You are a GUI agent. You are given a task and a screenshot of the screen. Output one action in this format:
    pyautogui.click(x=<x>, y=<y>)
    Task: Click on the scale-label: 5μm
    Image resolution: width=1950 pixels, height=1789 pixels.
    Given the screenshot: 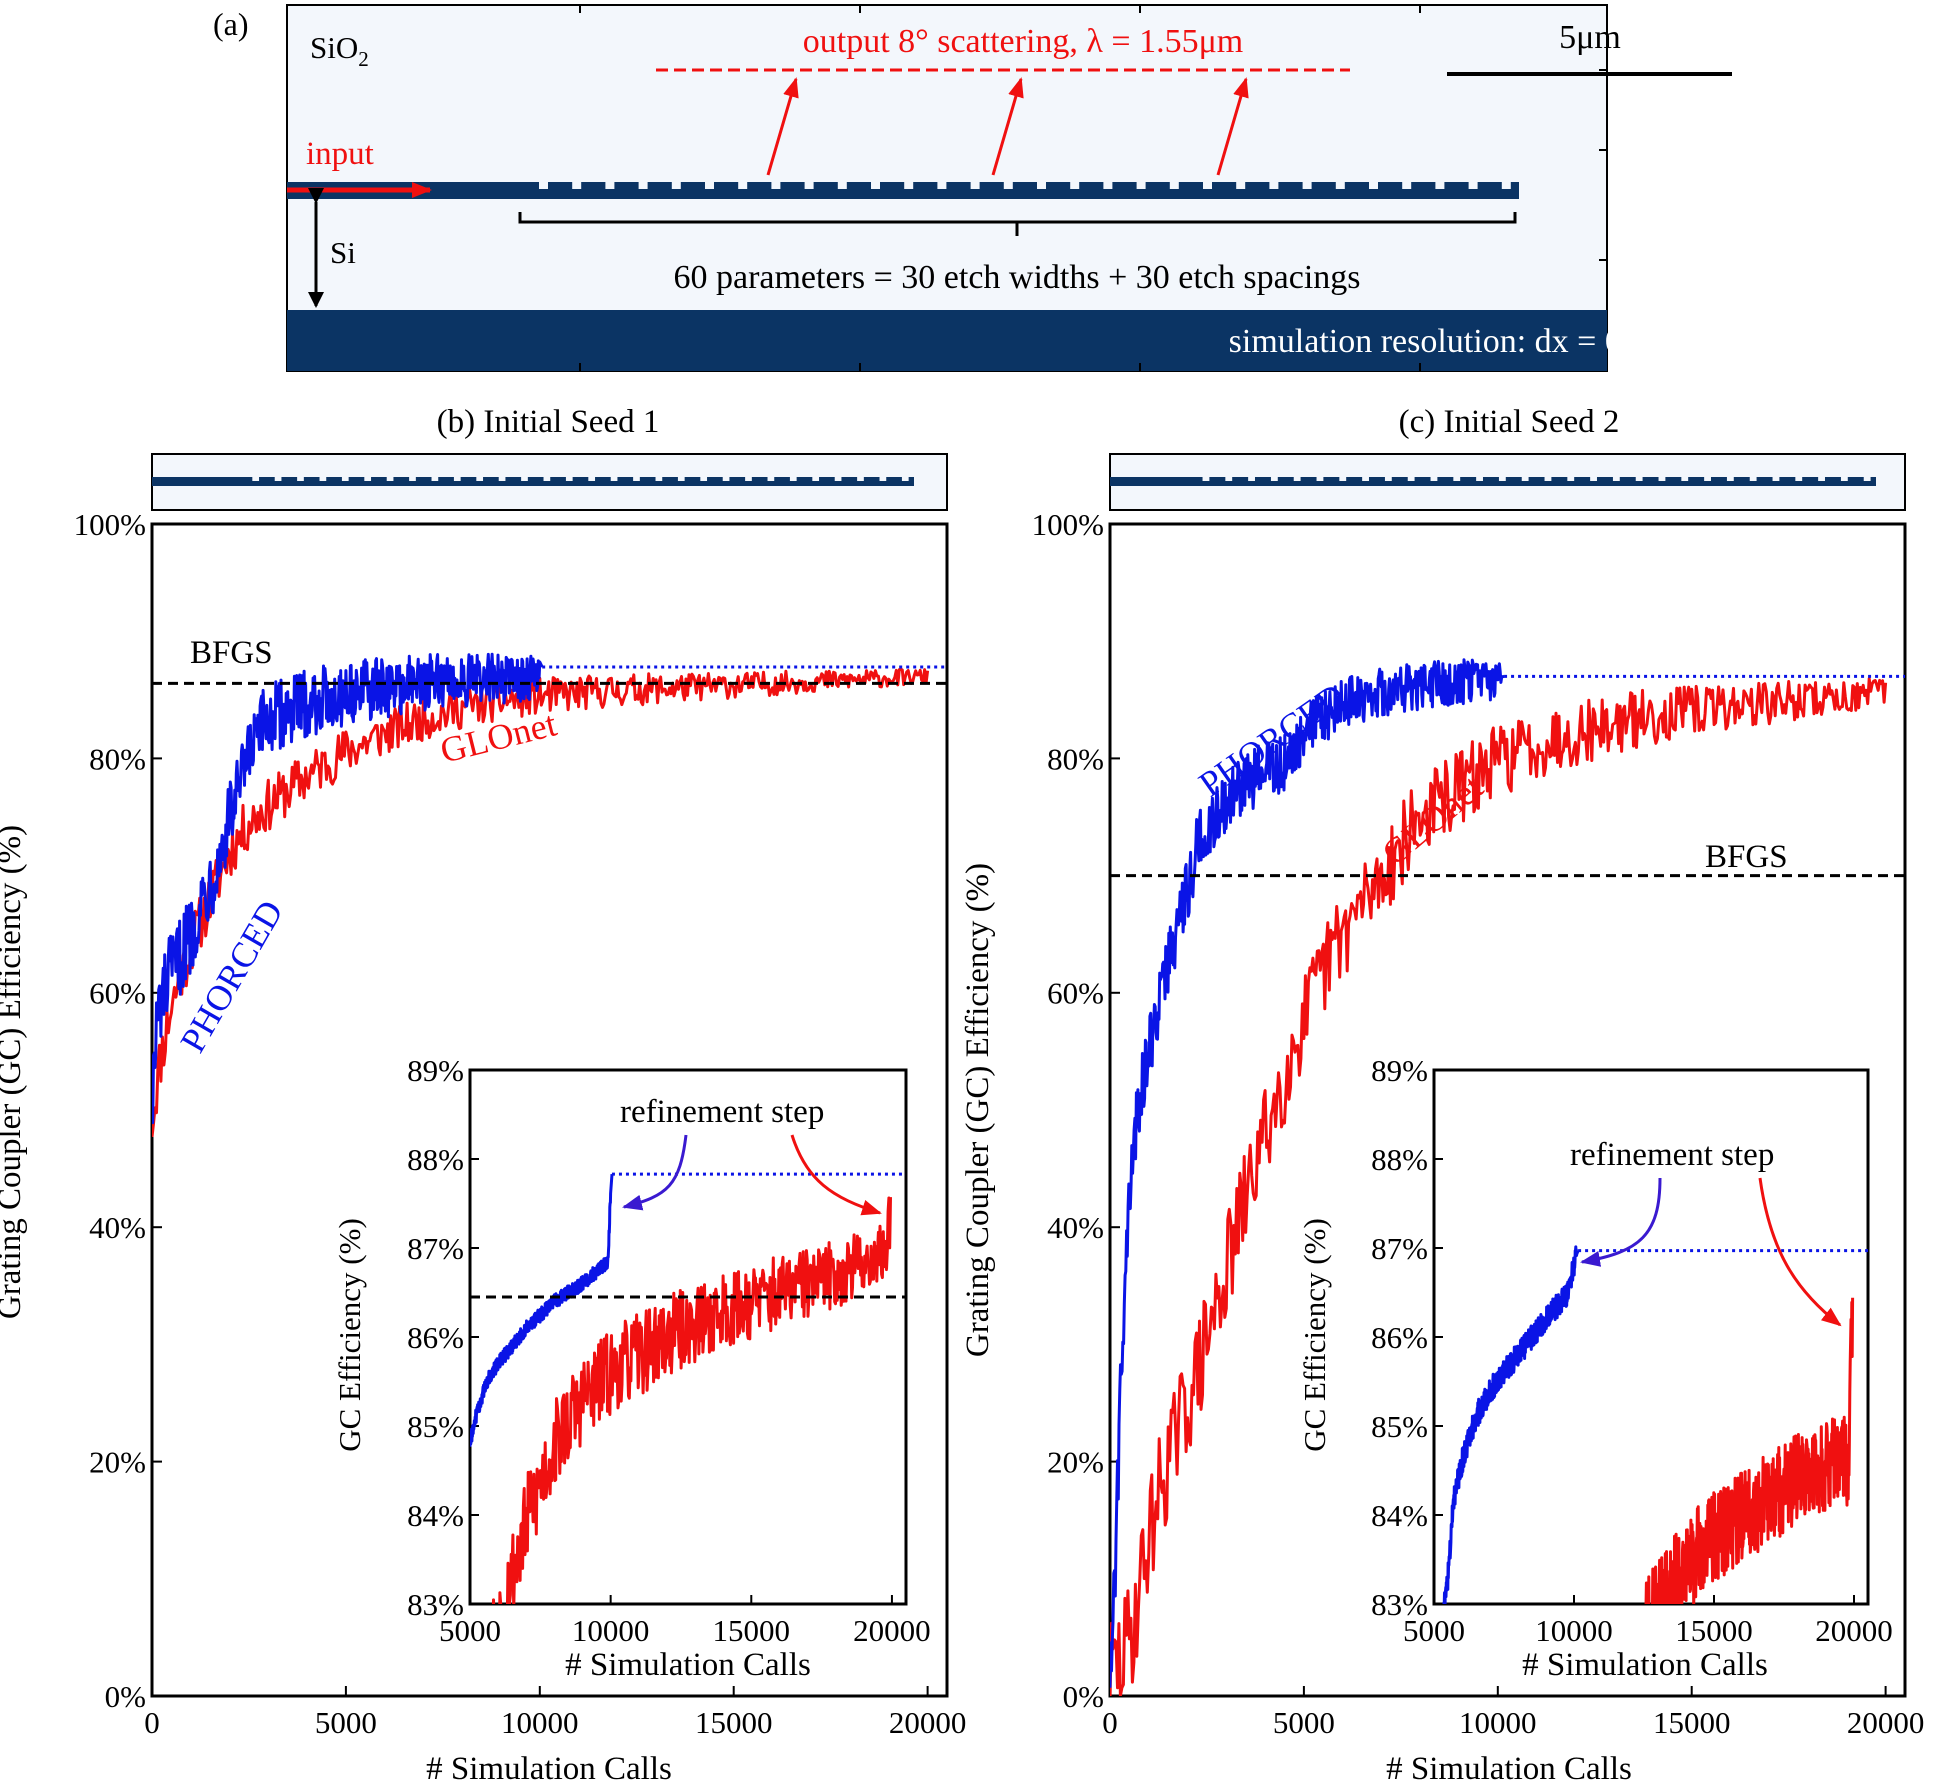 What is the action you would take?
    pyautogui.click(x=1590, y=37)
    